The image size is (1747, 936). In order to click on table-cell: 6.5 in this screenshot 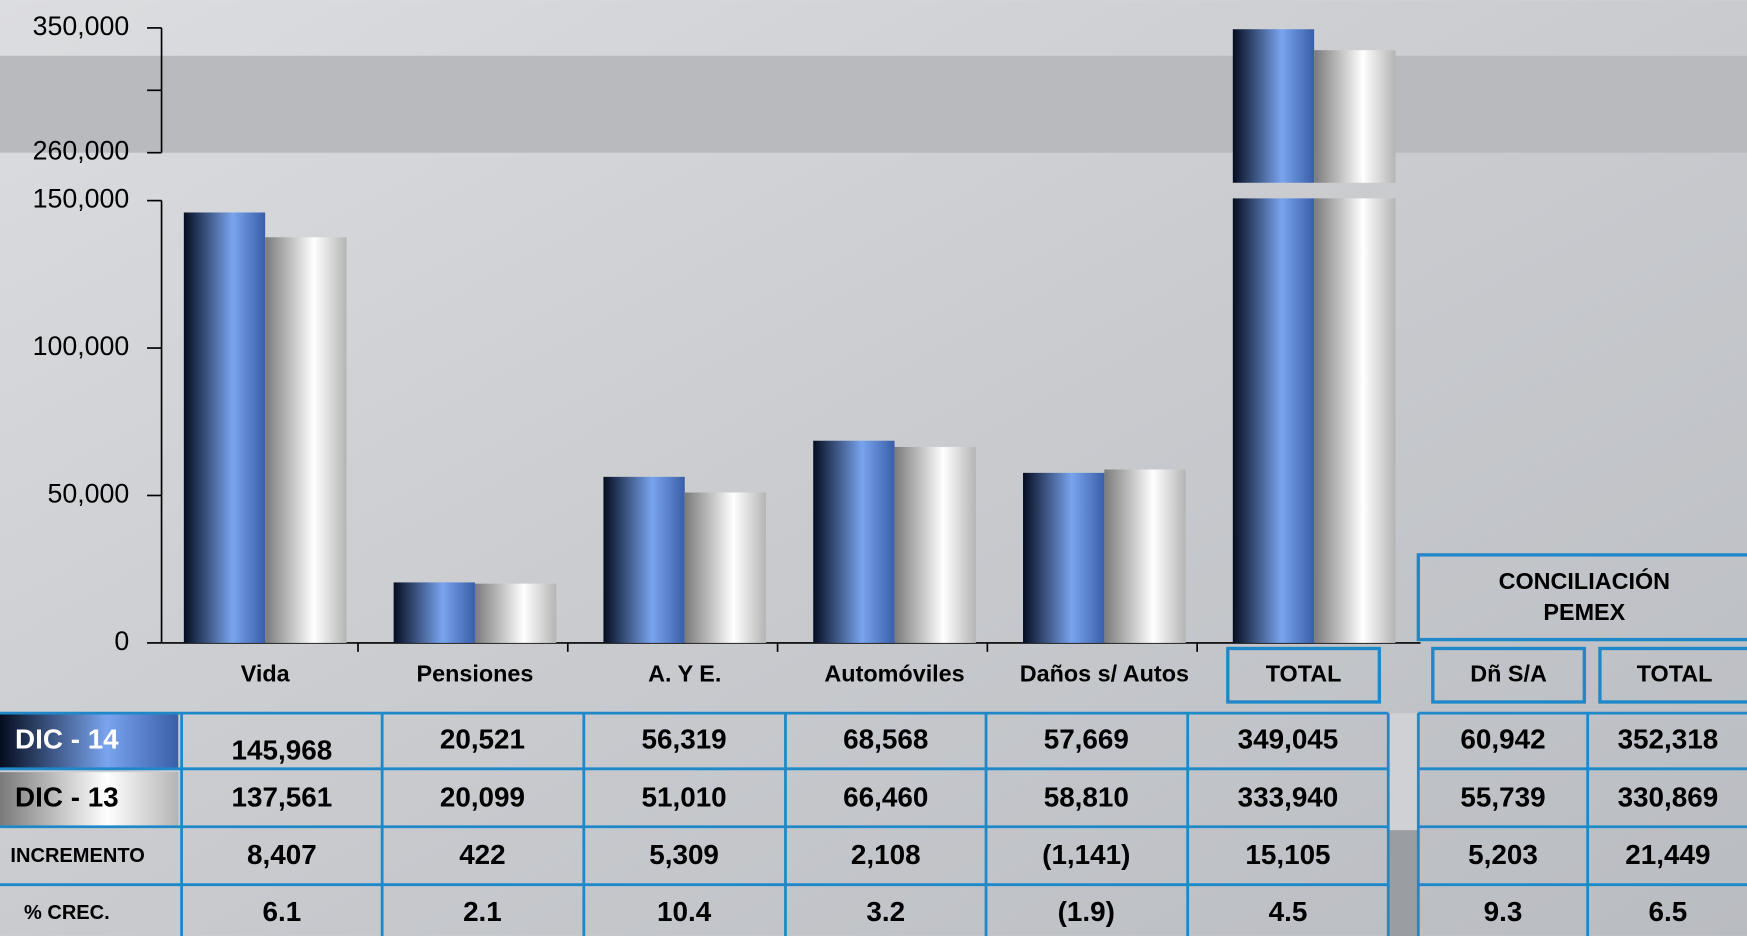, I will do `click(1668, 911)`.